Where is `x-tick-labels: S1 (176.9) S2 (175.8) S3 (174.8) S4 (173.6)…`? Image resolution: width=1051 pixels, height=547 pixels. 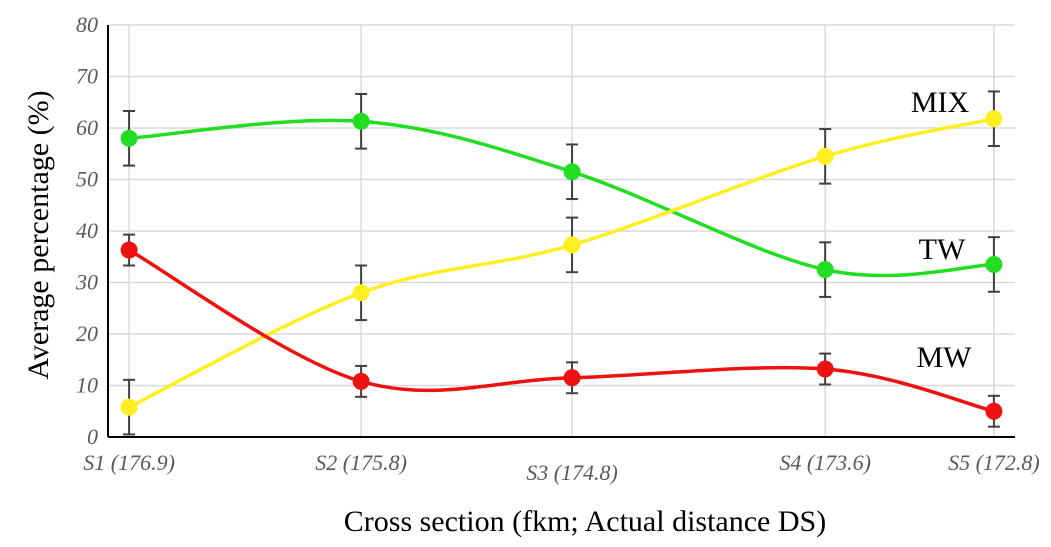 x-tick-labels: S1 (176.9) S2 (175.8) S3 (174.8) S4 (173.6)… is located at coordinates (561, 467).